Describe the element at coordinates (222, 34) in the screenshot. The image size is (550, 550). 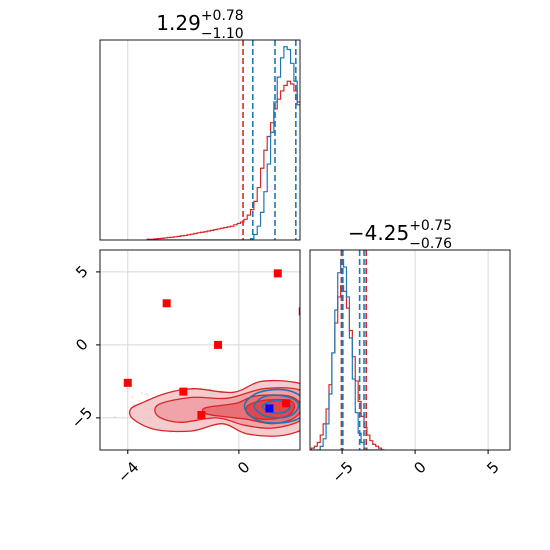
I see `title-param-1-sub: −1.10` at that location.